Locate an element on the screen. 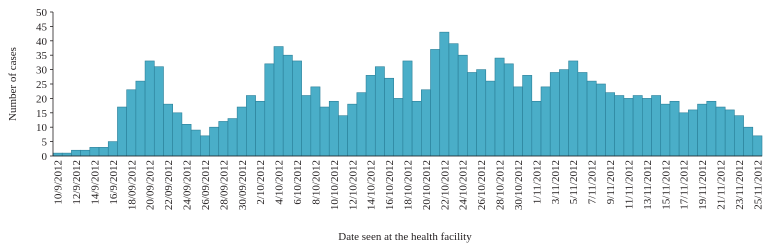 The height and width of the screenshot is (249, 766). y-tick-label: 35 is located at coordinates (42, 56).